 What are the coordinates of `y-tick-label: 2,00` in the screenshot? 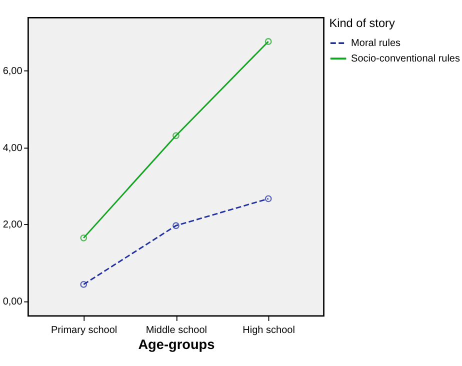 It's located at (12, 225).